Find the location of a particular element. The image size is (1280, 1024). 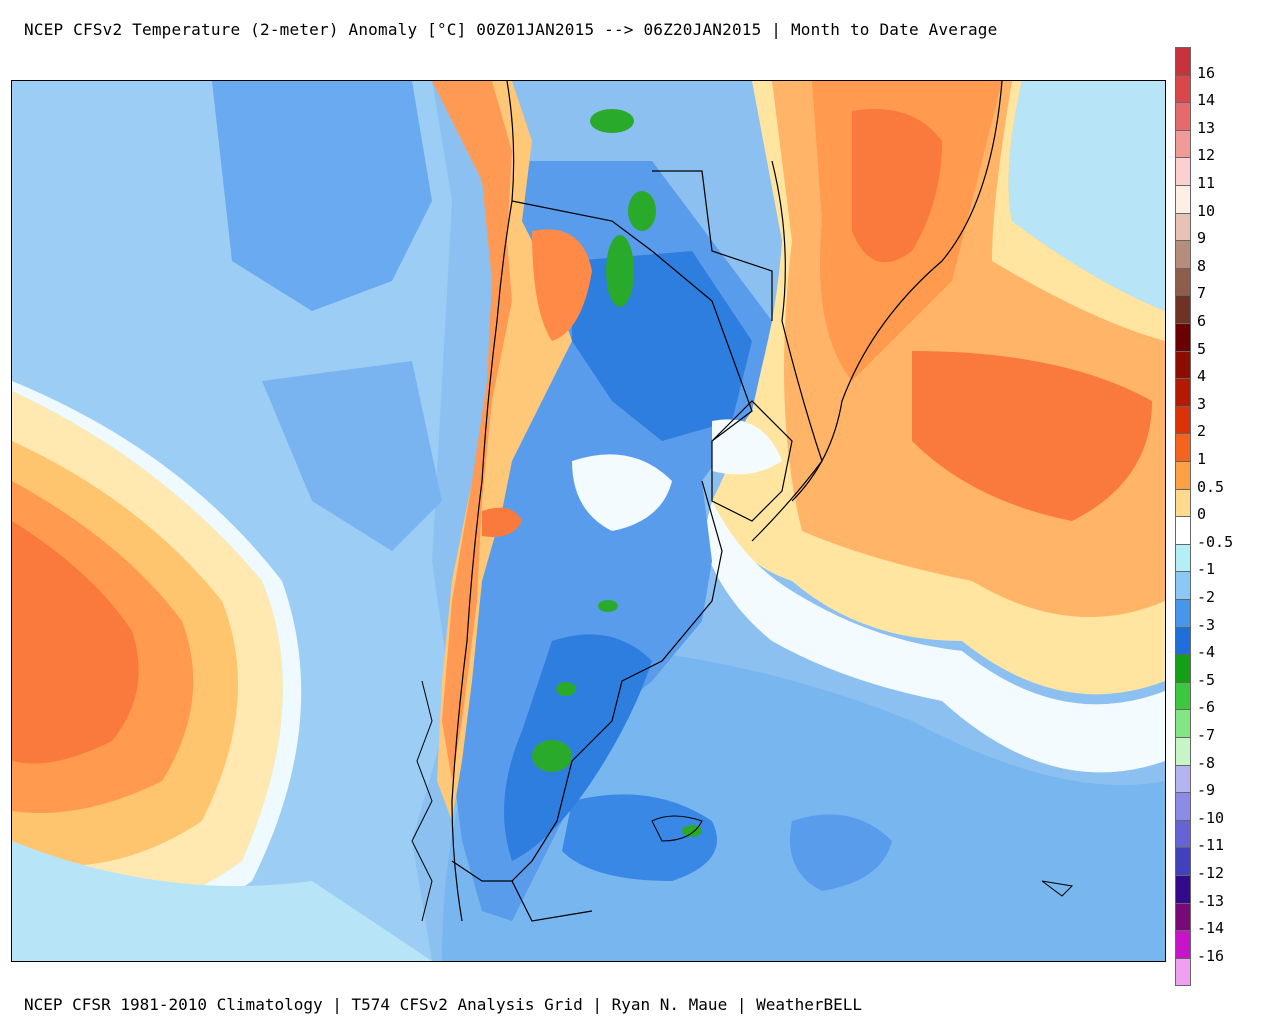

color-bar-label: -7 is located at coordinates (1206, 735).